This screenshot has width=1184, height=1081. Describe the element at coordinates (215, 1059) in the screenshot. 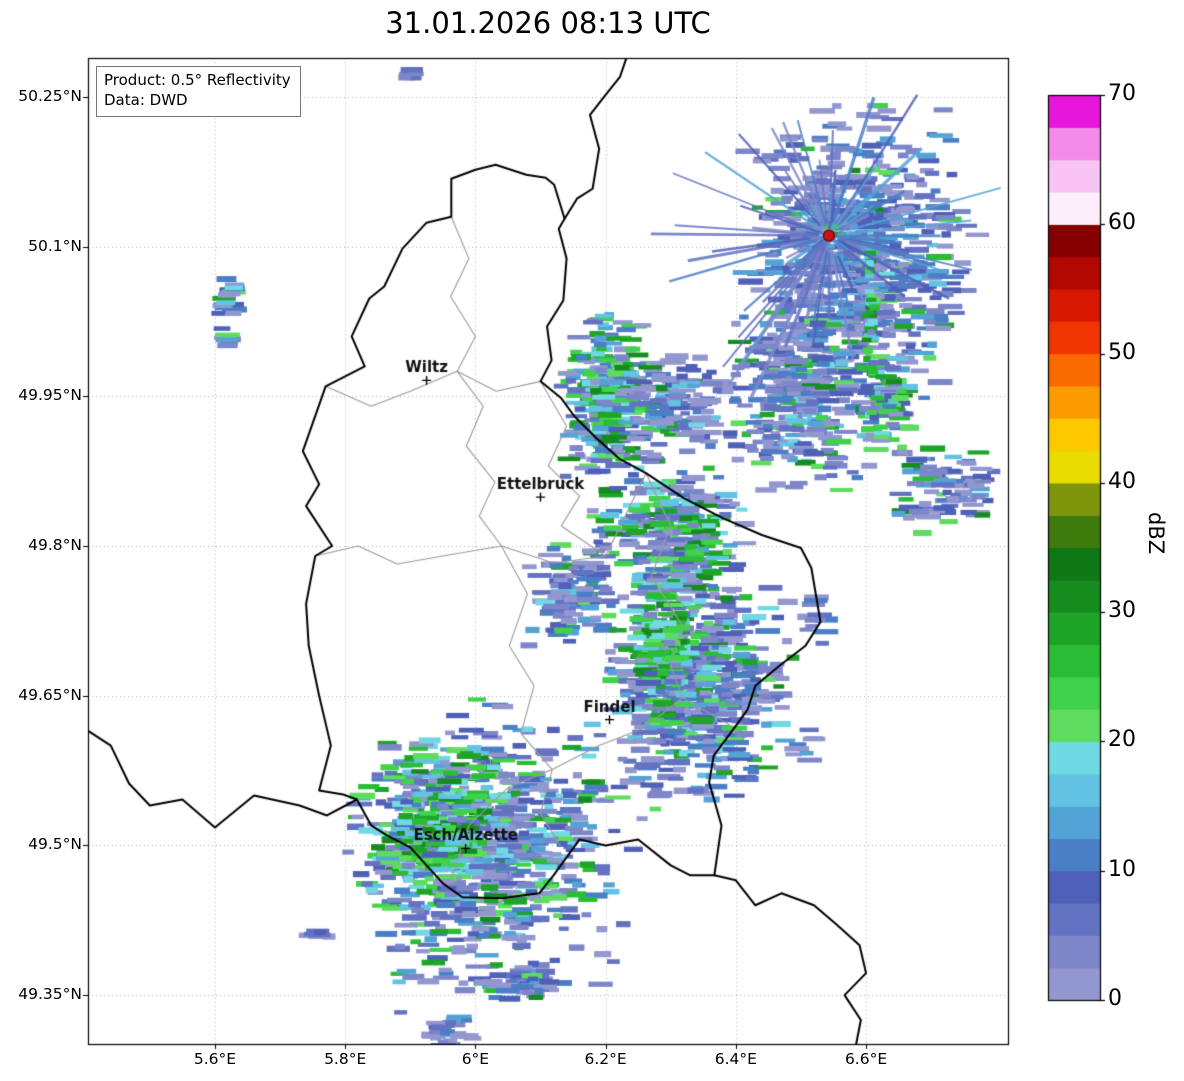

I see `x-tick-label: 5.6°E` at that location.